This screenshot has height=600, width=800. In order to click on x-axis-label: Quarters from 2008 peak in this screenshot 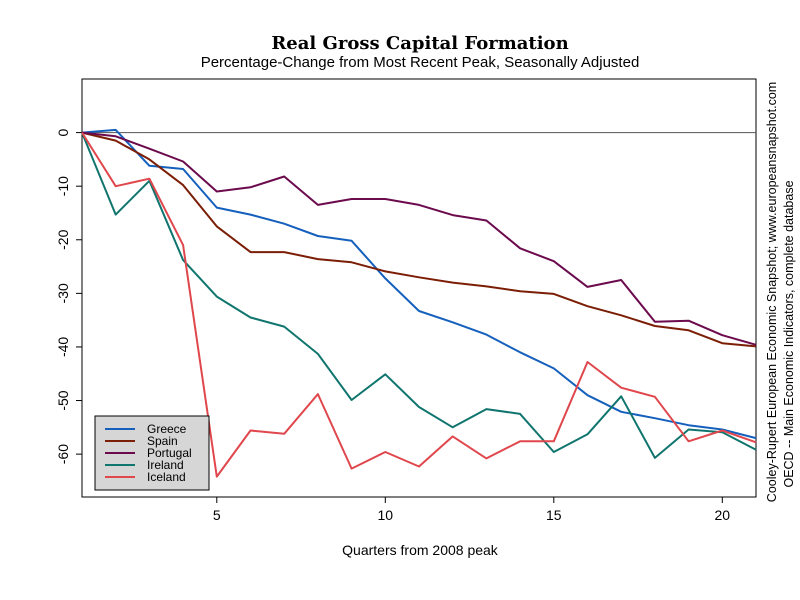, I will do `click(420, 550)`.